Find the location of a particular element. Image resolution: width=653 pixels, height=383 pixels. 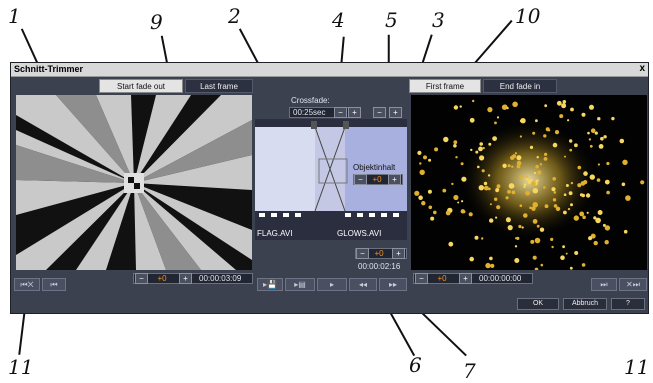

close-icon: x is located at coordinates (642, 68).